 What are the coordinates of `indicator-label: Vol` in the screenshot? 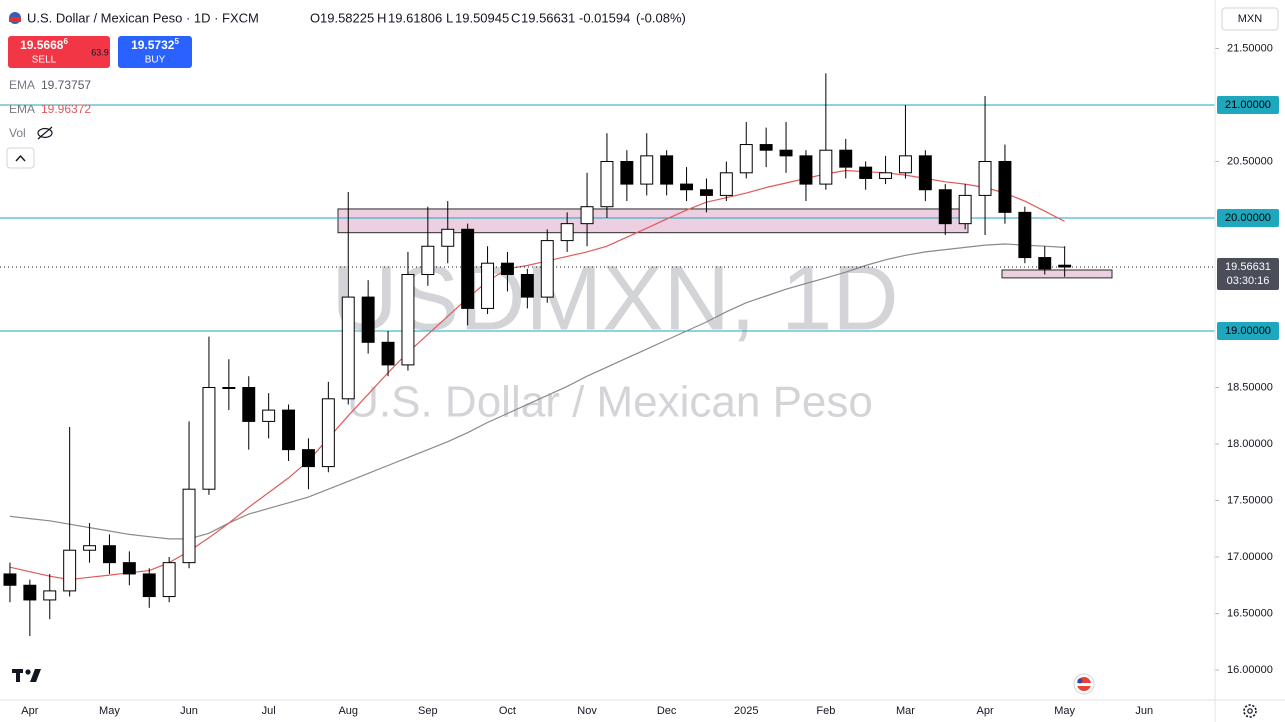 It's located at (17, 133).